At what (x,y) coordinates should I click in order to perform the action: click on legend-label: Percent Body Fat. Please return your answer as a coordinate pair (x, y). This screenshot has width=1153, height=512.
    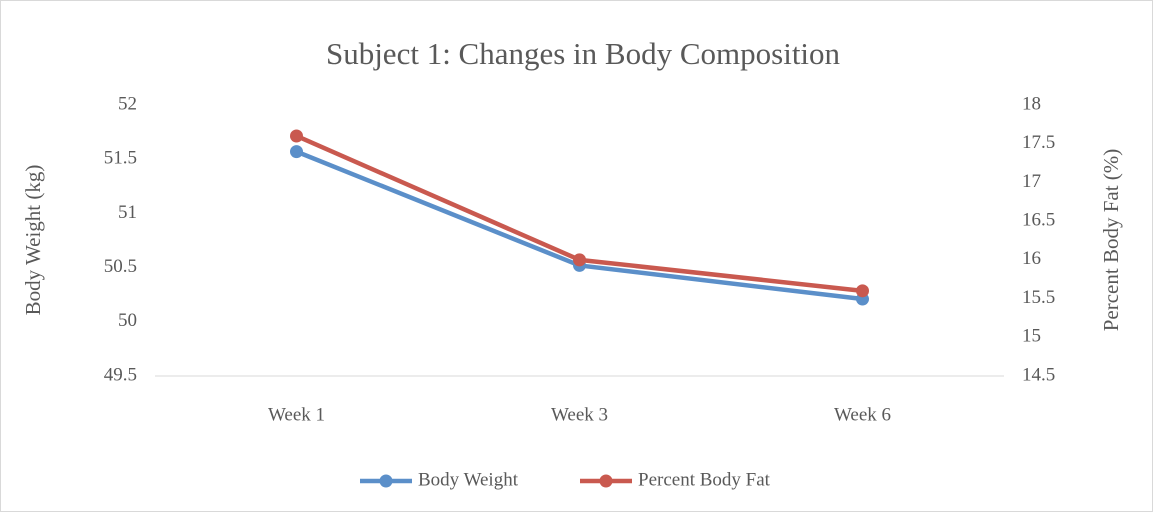
    Looking at the image, I should click on (704, 479).